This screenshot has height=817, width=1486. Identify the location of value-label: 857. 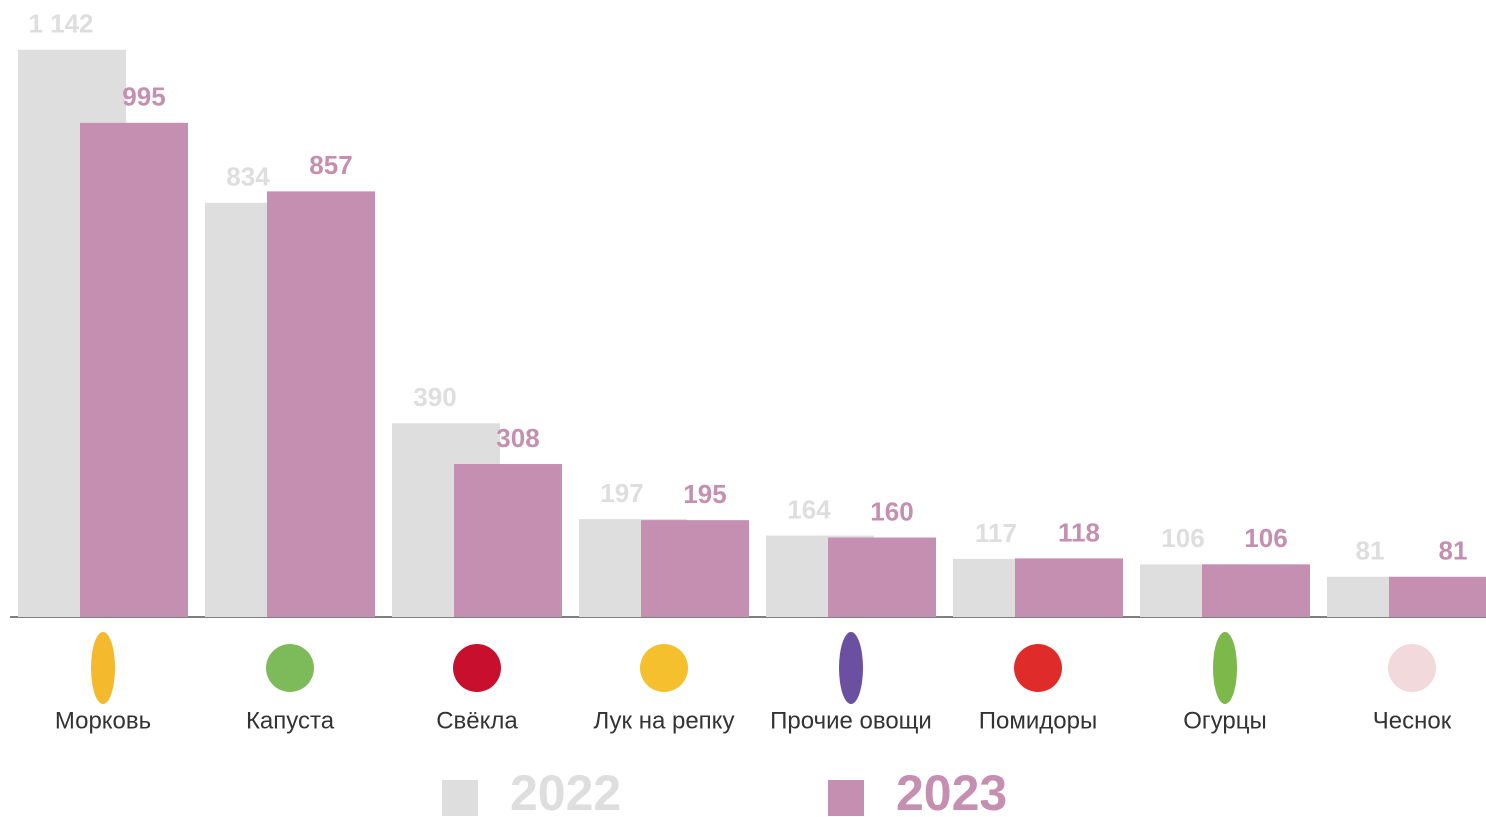
(330, 165).